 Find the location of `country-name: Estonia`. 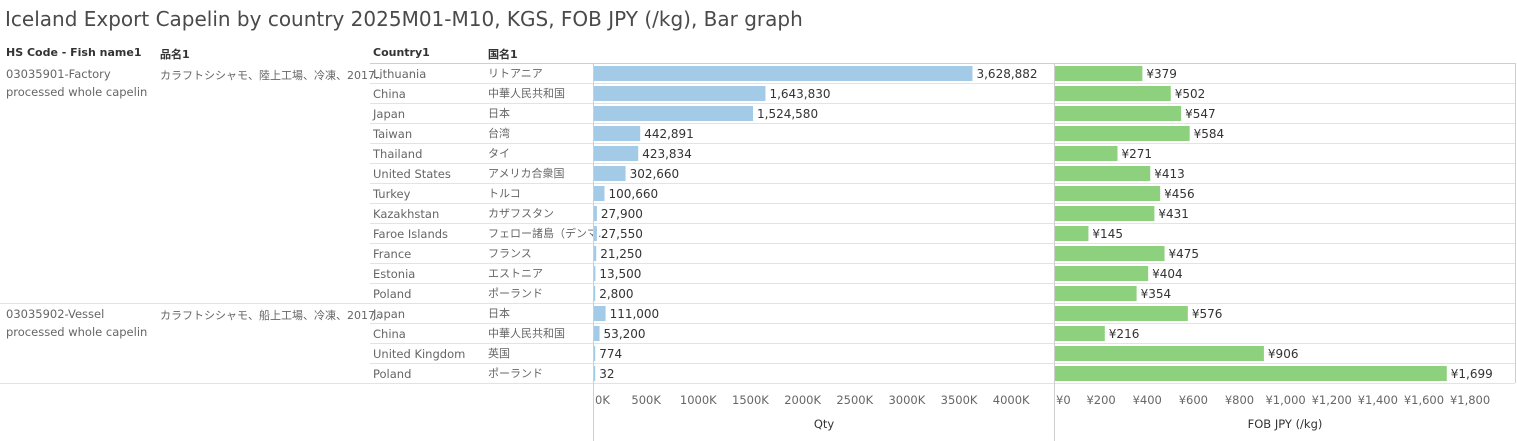

country-name: Estonia is located at coordinates (394, 274).